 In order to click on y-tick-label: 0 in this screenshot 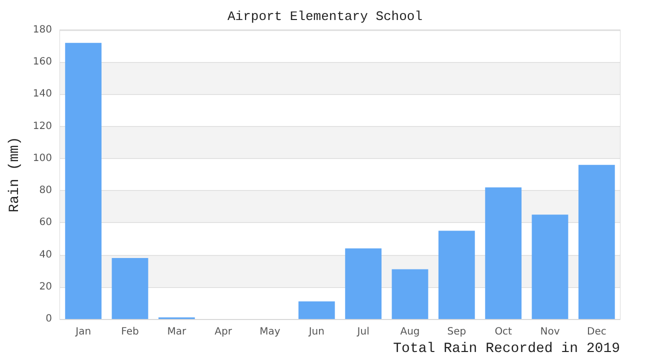, I will do `click(49, 319)`.